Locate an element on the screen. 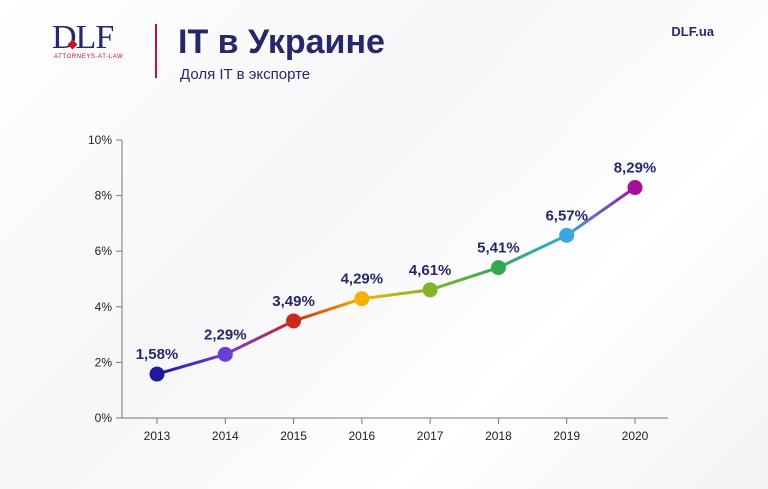 The width and height of the screenshot is (768, 489). x-tick-label: 2019 is located at coordinates (566, 436).